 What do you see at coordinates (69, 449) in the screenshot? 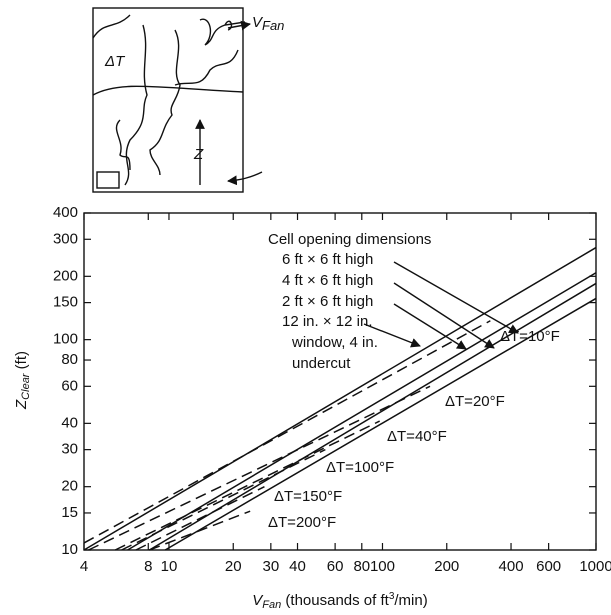
I see `y-tick-label: 30` at bounding box center [69, 449].